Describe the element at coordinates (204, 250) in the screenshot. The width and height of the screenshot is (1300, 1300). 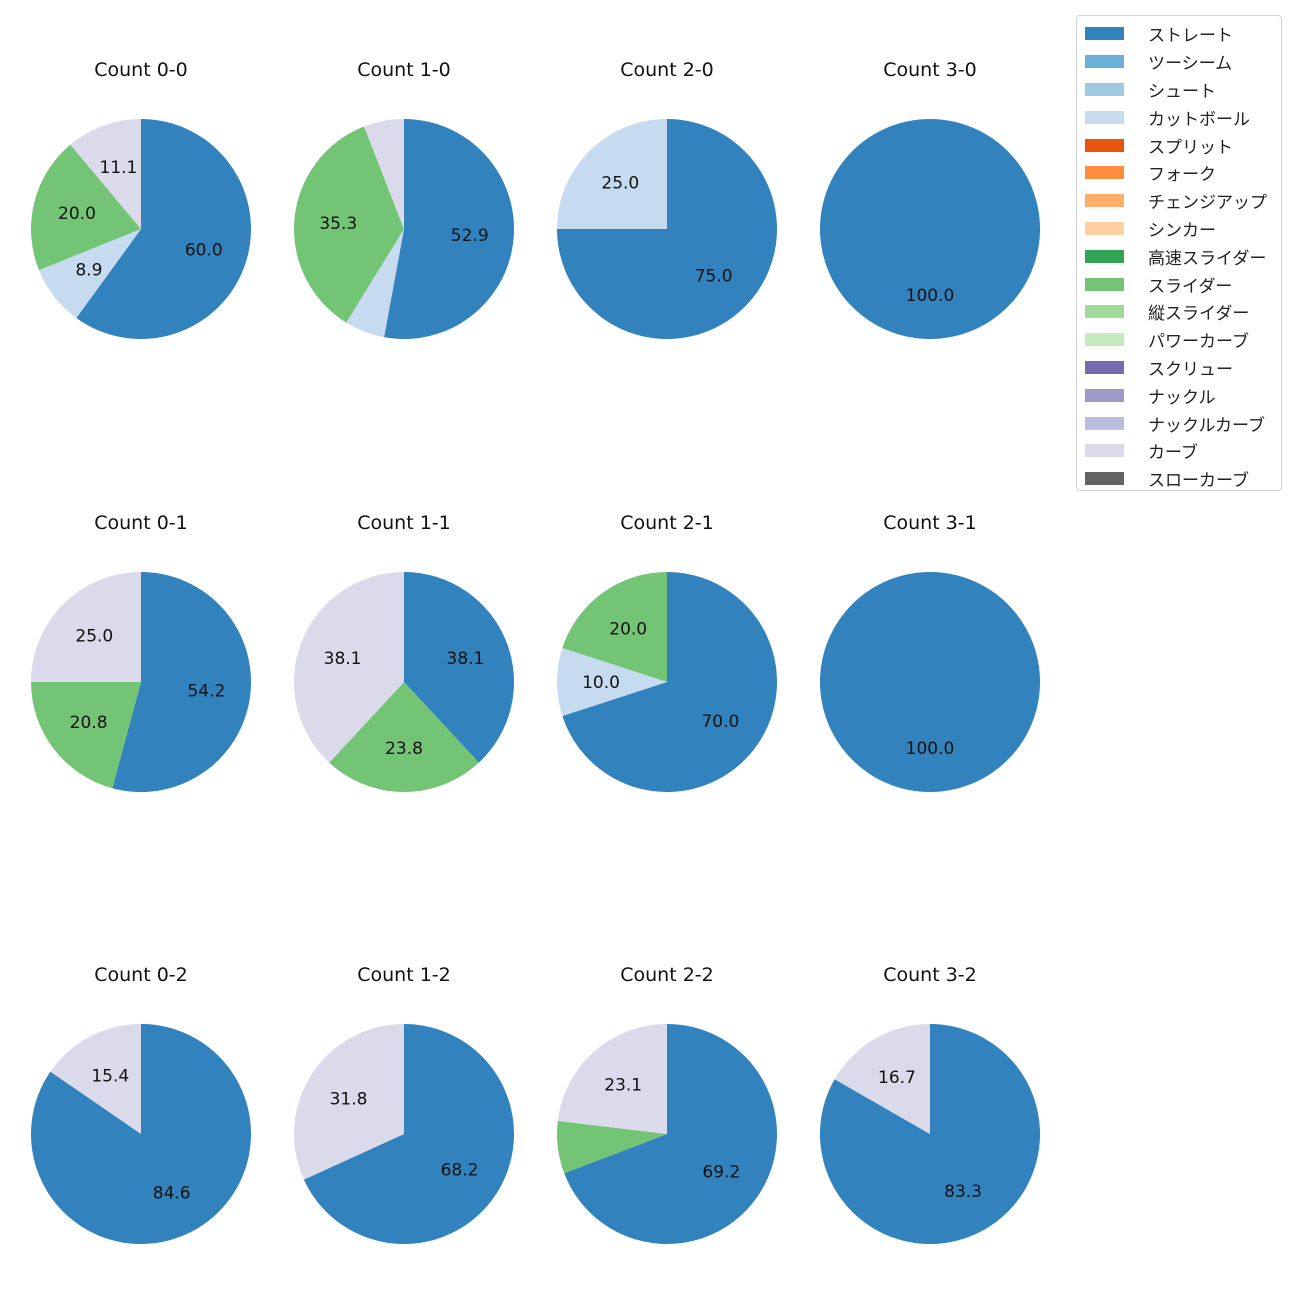
I see `slice-label: 60.0` at that location.